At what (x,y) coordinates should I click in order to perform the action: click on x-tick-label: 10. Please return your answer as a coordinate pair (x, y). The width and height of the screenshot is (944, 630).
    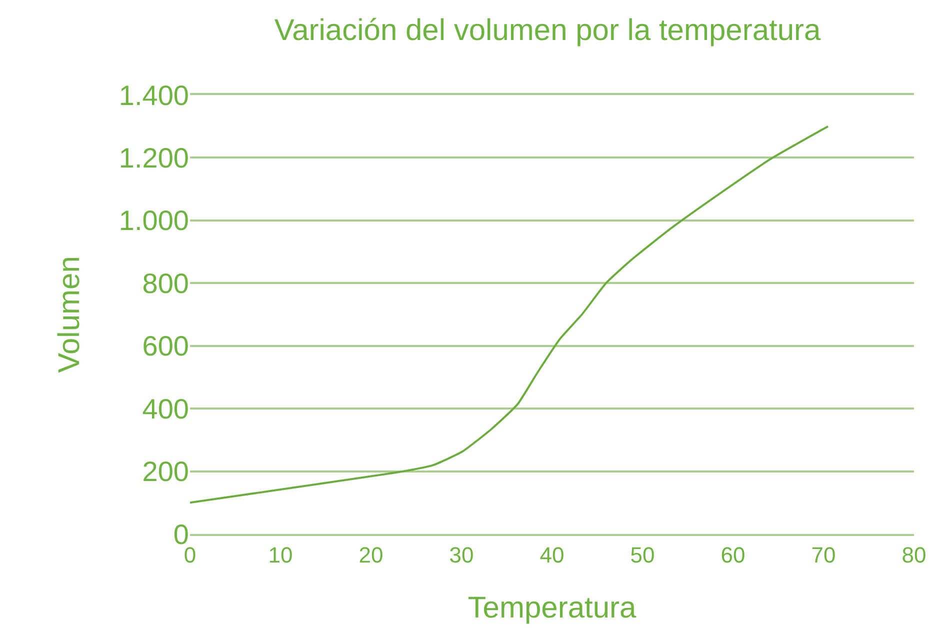
    Looking at the image, I should click on (280, 555).